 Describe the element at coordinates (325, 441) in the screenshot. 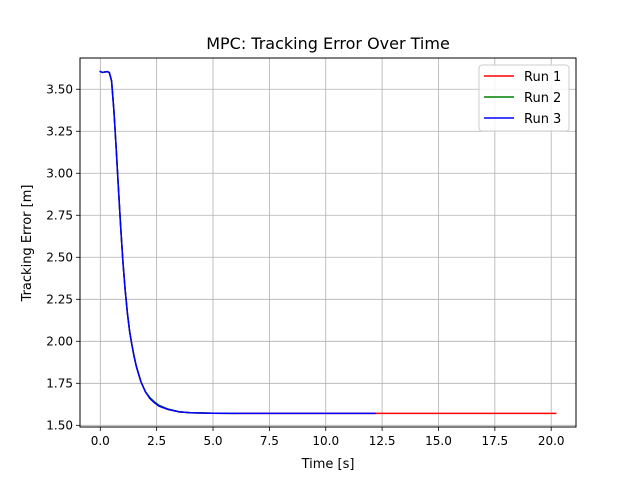

I see `x-tick-label: 10.0` at that location.